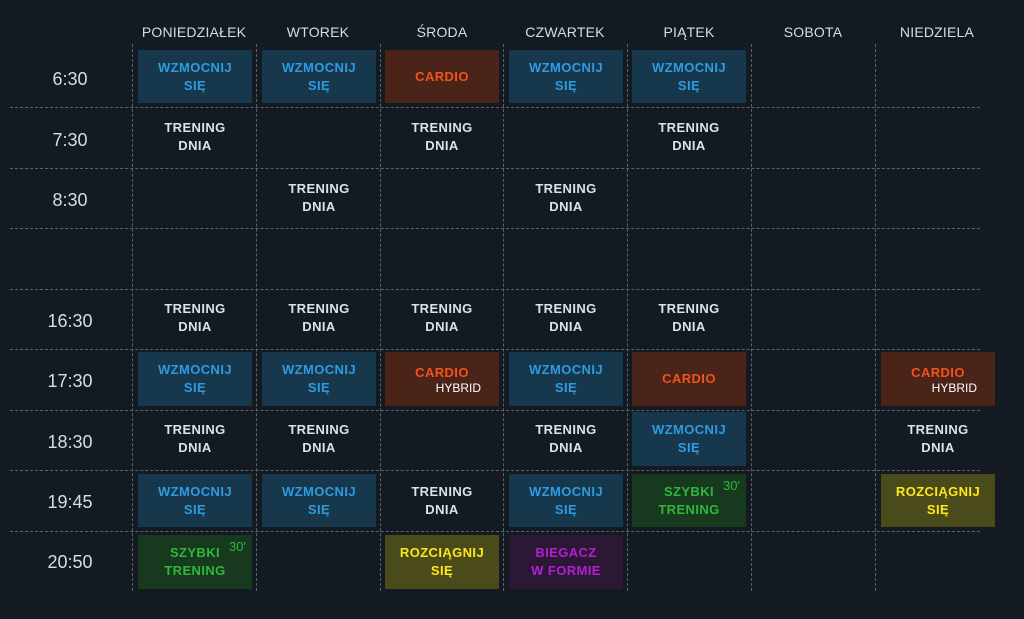 The image size is (1024, 619). What do you see at coordinates (70, 381) in the screenshot?
I see `time-label-1730: 17:30` at bounding box center [70, 381].